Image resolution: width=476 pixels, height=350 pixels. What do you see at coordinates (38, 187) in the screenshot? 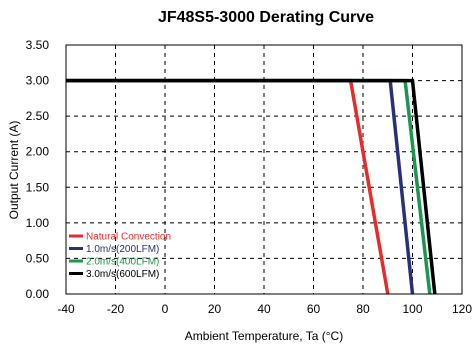
I see `y-tick-label: 1.50` at bounding box center [38, 187].